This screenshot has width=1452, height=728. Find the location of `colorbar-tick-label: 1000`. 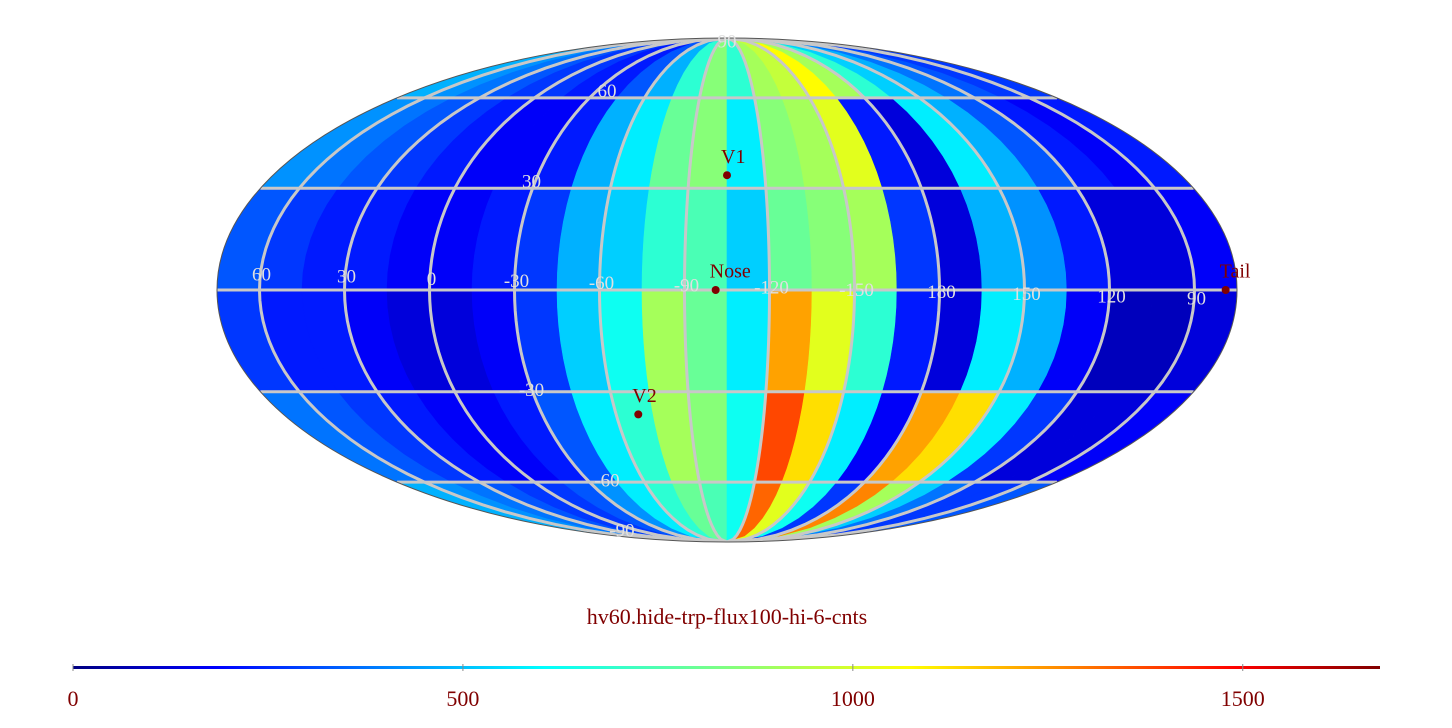

colorbar-tick-label: 1000 is located at coordinates (853, 698).